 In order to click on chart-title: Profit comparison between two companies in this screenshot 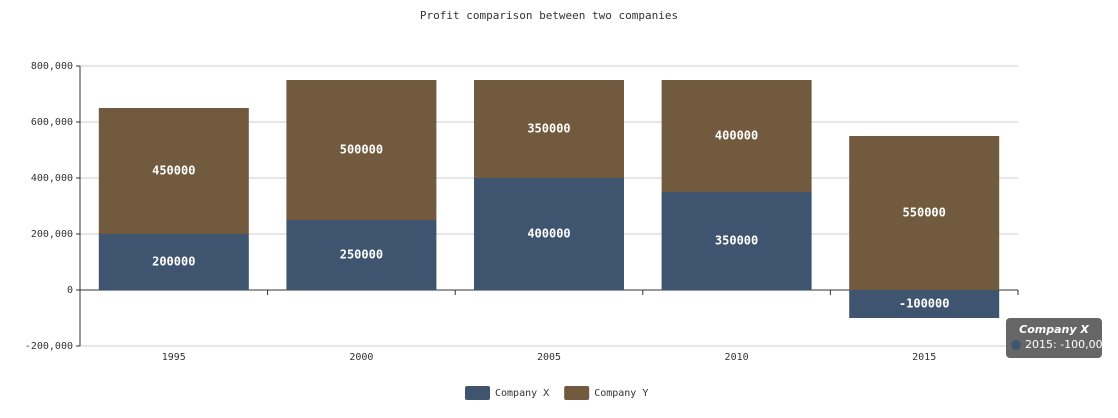, I will do `click(549, 15)`.